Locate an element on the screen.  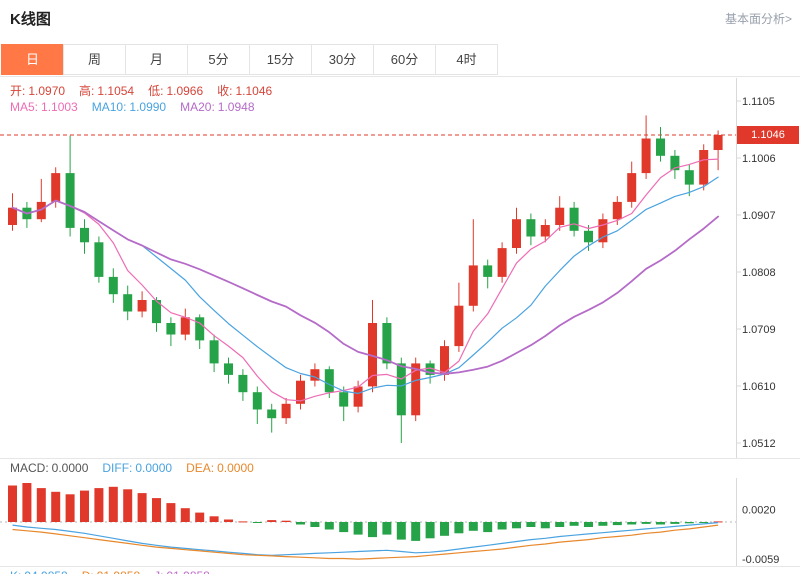
macd-histogram is located at coordinates (365, 512).